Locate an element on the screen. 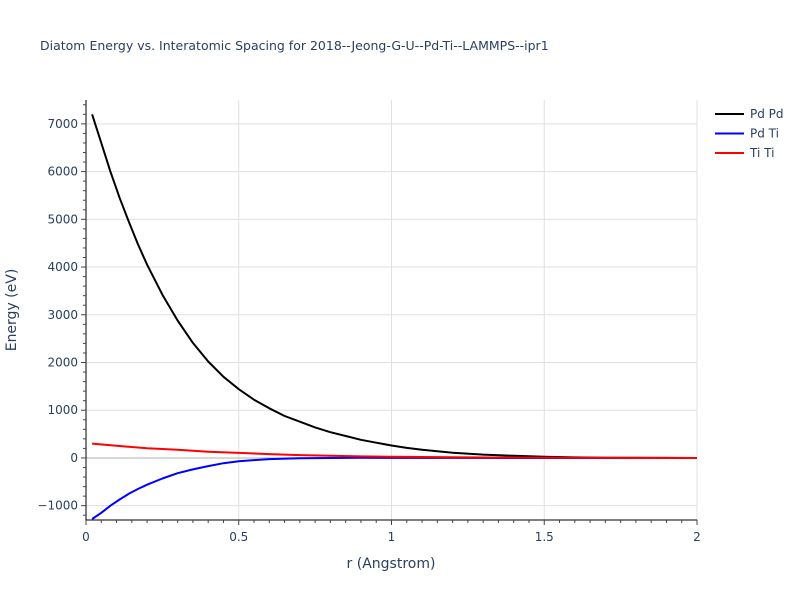 This screenshot has width=800, height=604. legend-label: Pd Pd is located at coordinates (767, 114).